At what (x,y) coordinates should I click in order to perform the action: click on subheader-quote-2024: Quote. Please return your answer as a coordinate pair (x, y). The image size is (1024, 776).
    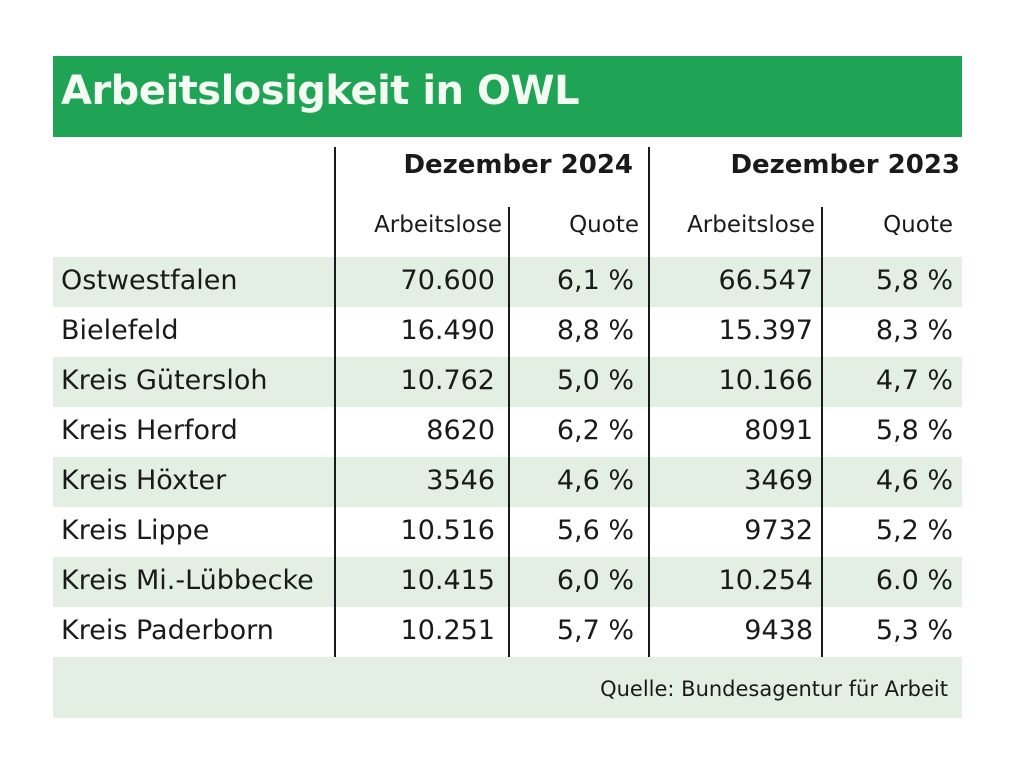
    Looking at the image, I should click on (604, 225).